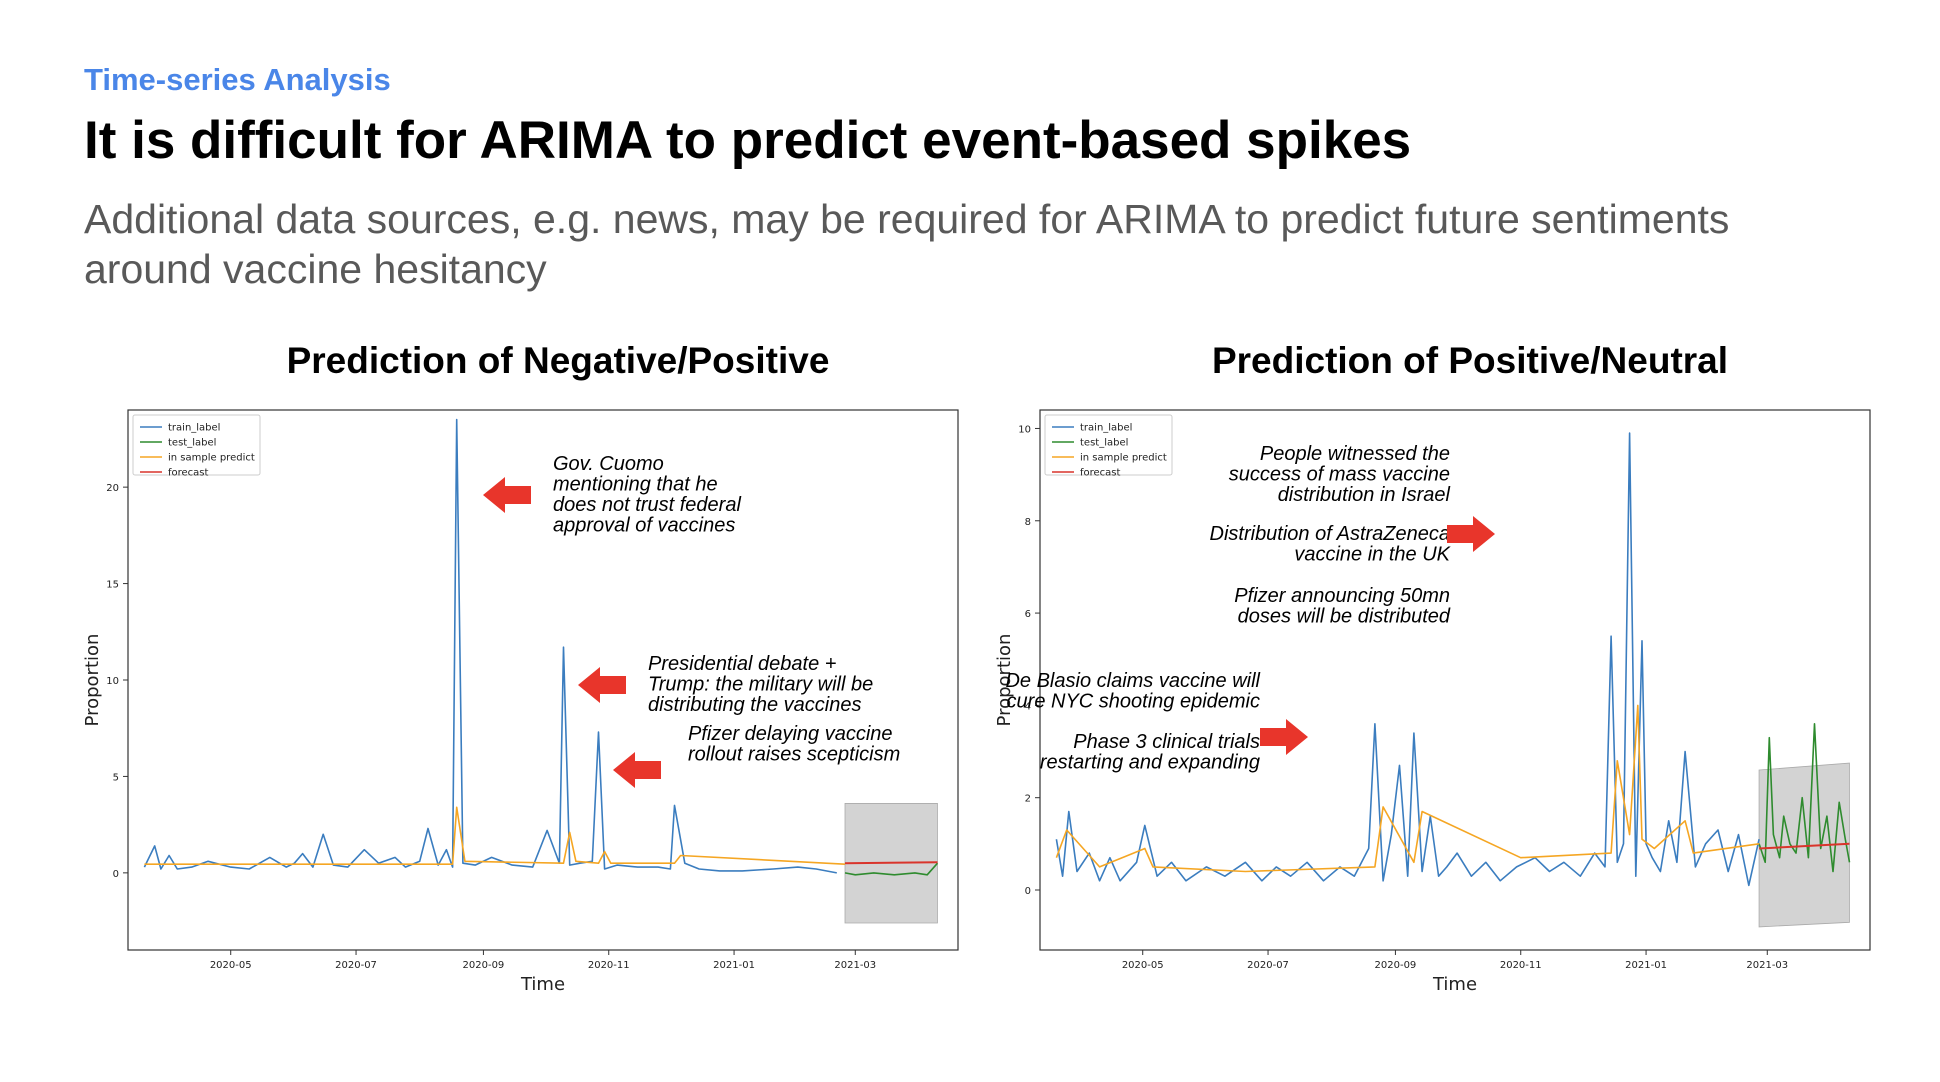 The height and width of the screenshot is (1082, 1940). Describe the element at coordinates (608, 464) in the screenshot. I see `annotation-line: Gov. Cuomo` at that location.